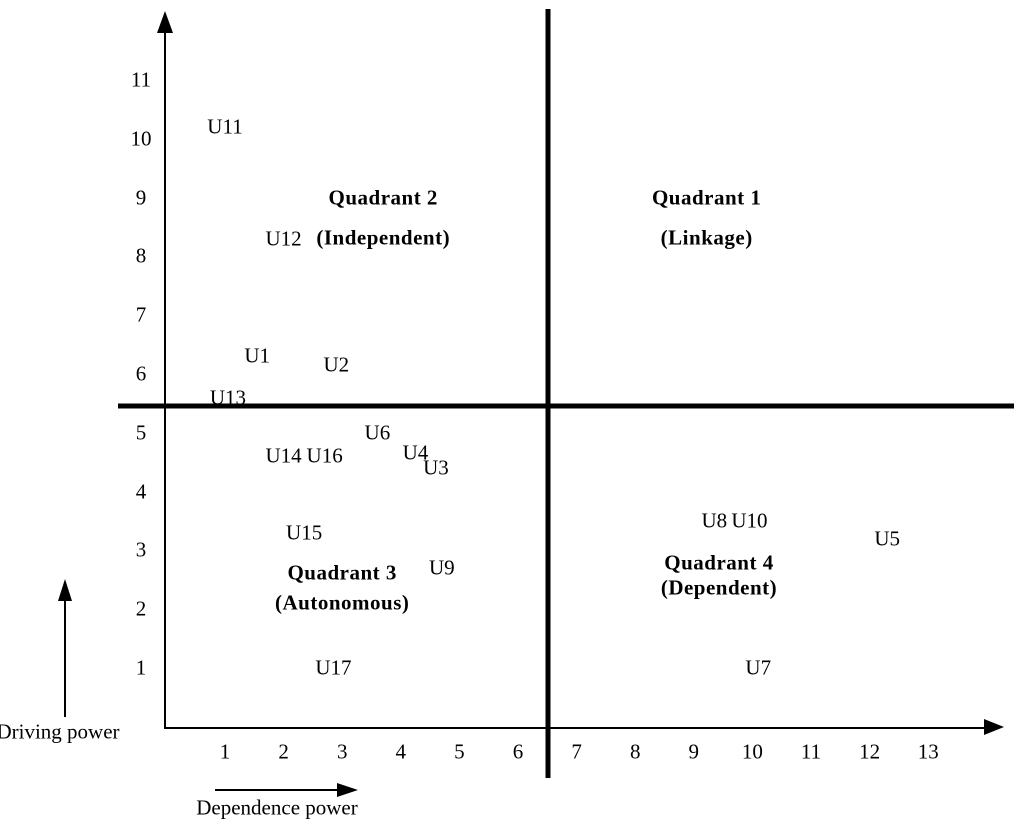 The image size is (1024, 823). Describe the element at coordinates (383, 237) in the screenshot. I see `quadrant-subtitle-2: (Independent)` at that location.